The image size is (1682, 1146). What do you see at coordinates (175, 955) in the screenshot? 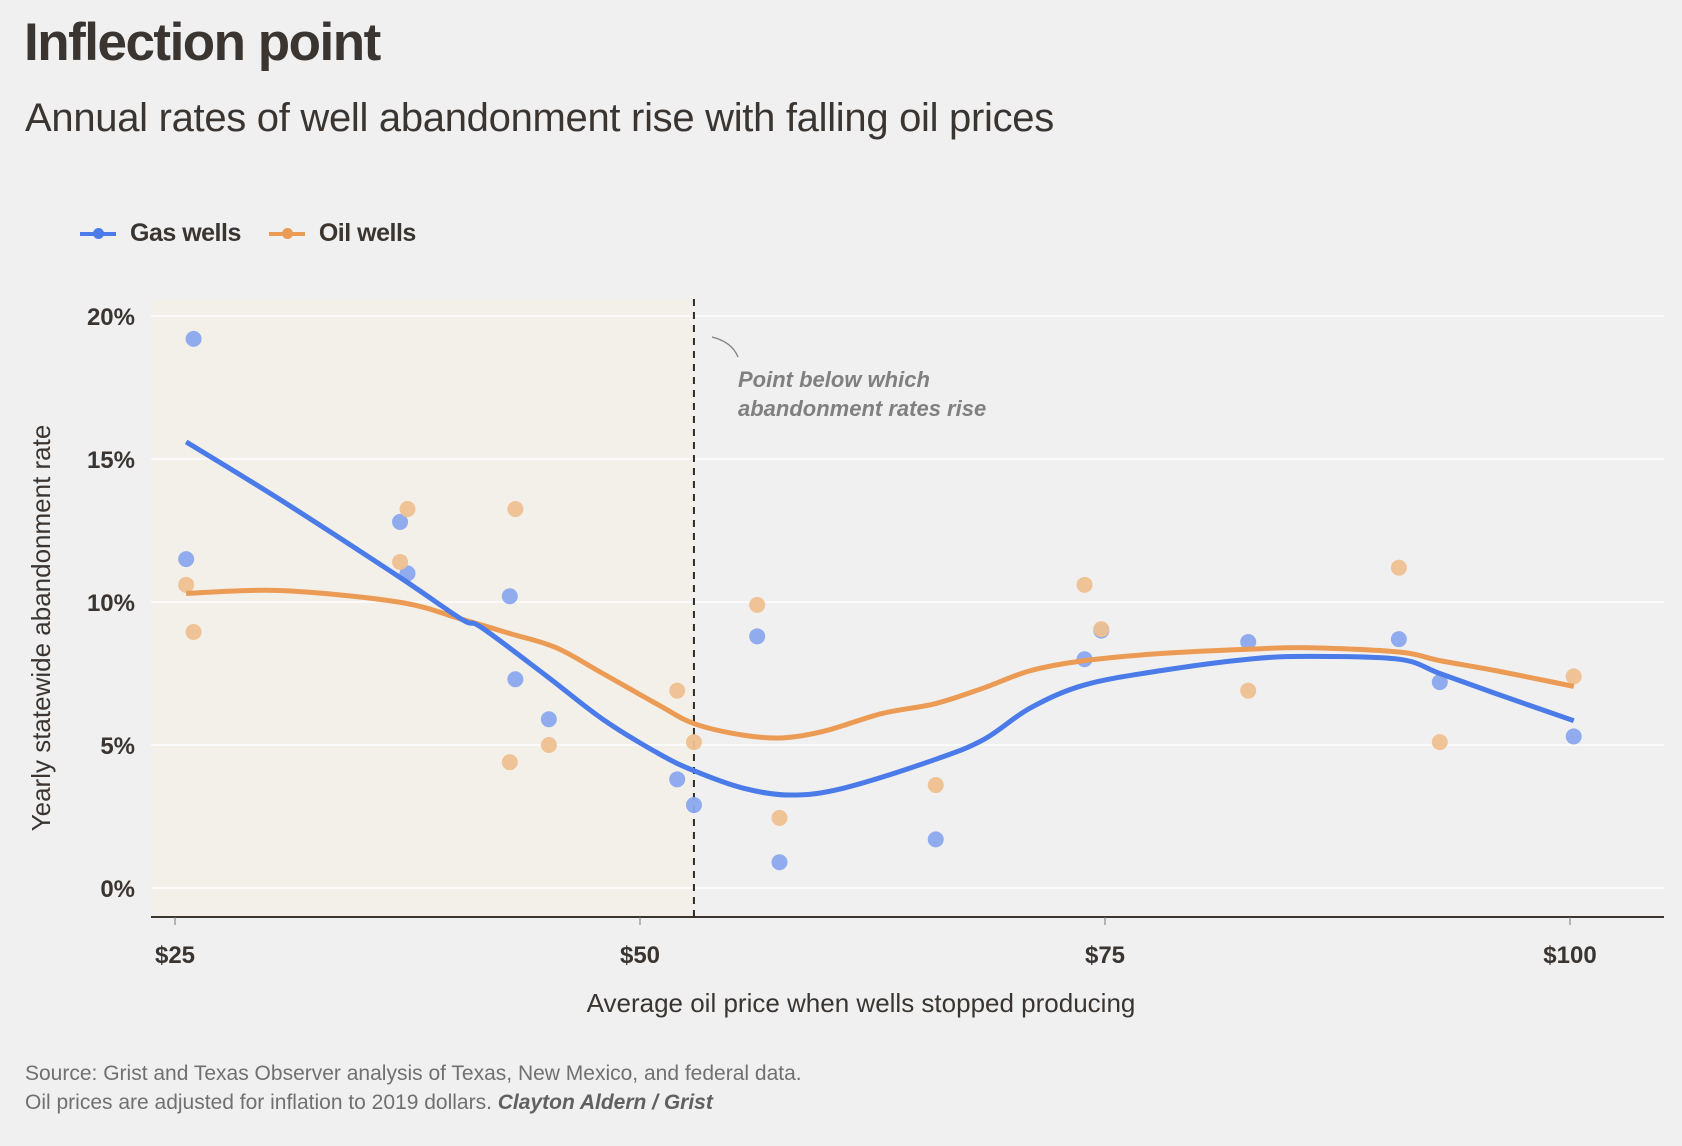
I see `x-tick-label: $25` at bounding box center [175, 955].